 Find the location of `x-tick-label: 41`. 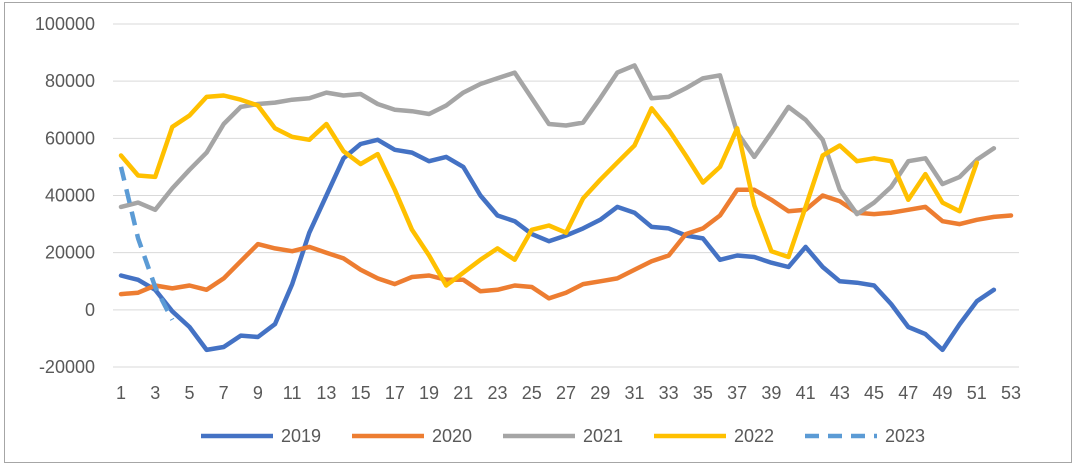

x-tick-label: 41 is located at coordinates (806, 393).